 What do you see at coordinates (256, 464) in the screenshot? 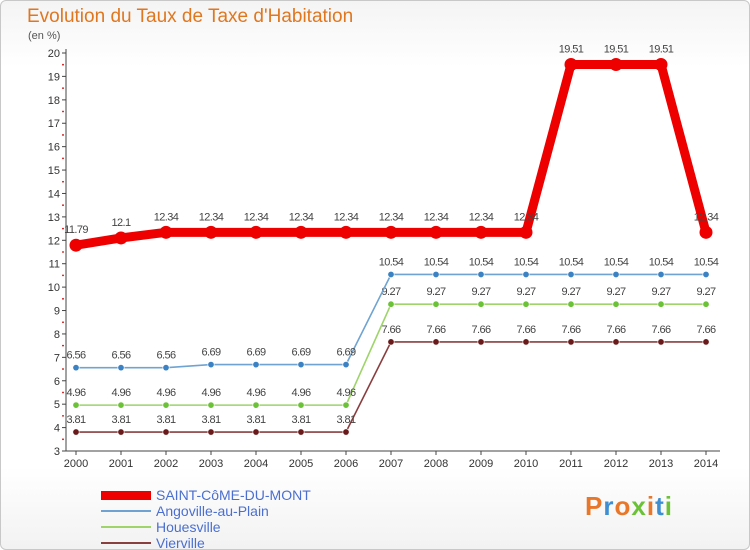
I see `x-tick-label: 2004` at bounding box center [256, 464].